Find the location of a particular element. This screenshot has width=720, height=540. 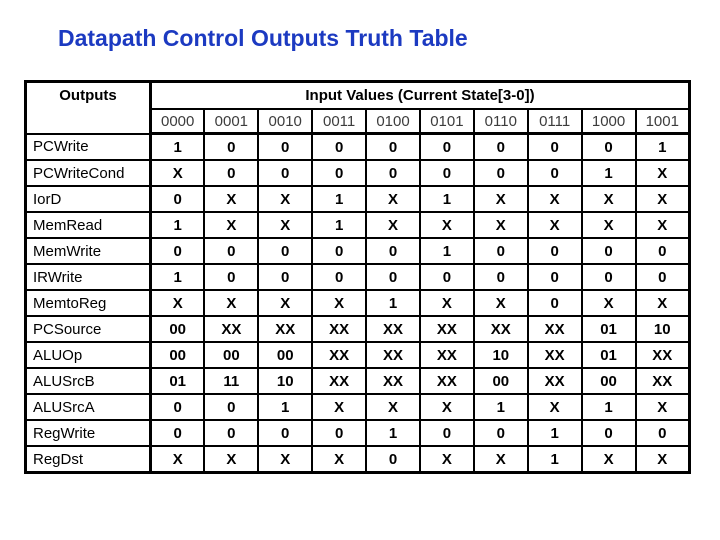

table-row: PCSource 00 XX XX XX XX XX XX XX 01 10 is located at coordinates (357, 329).